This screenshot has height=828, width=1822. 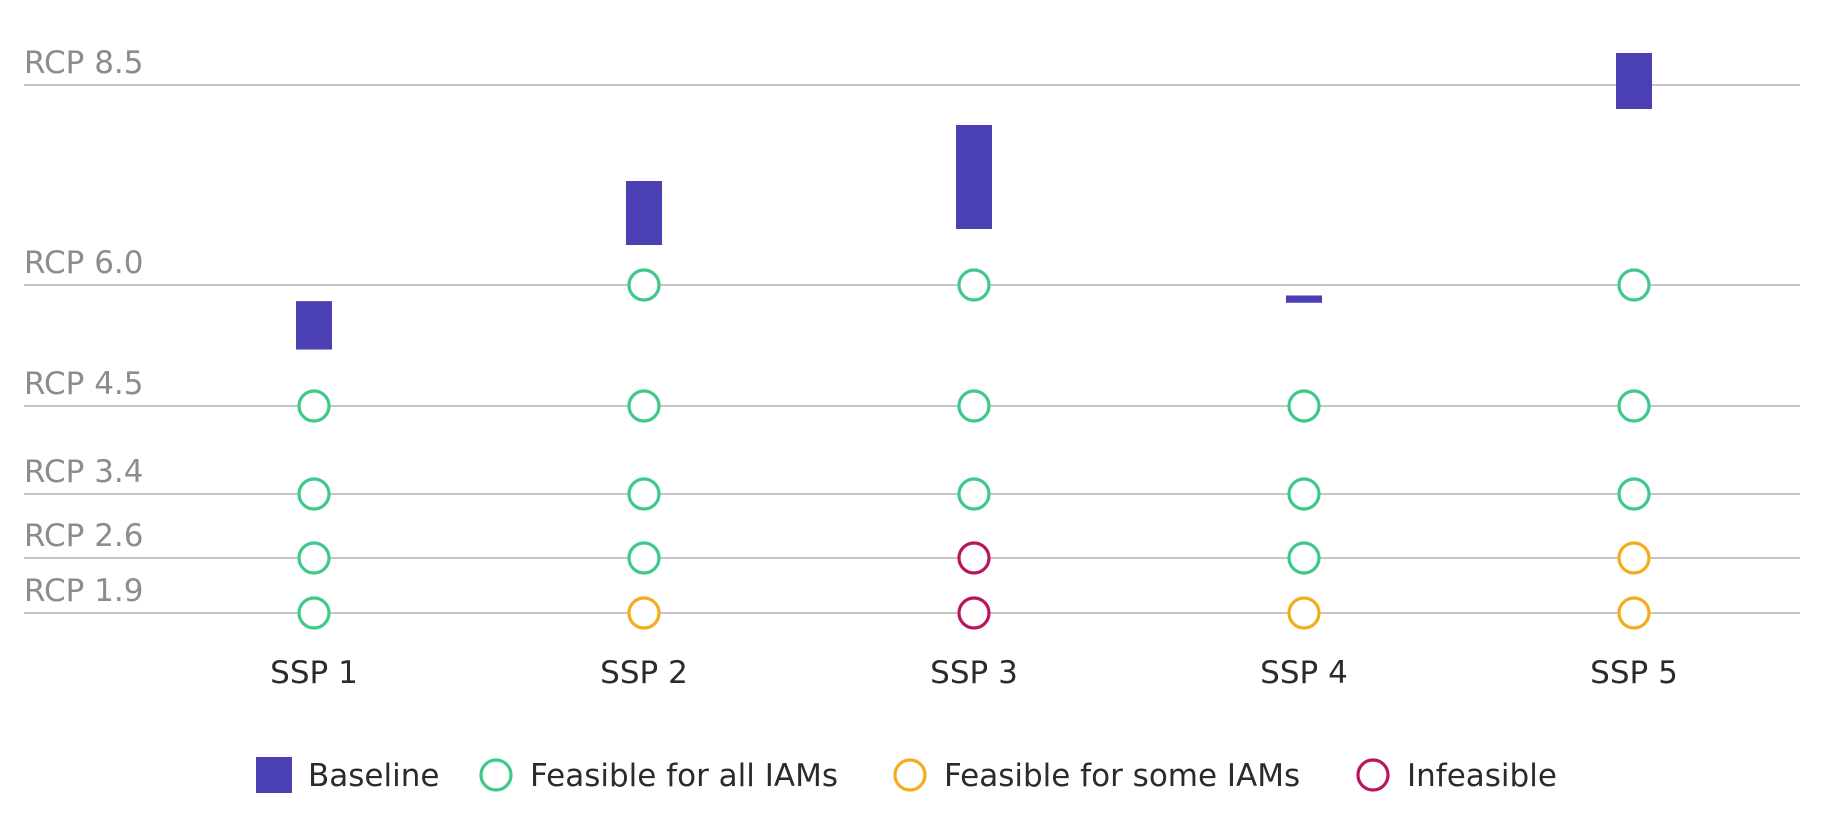 What do you see at coordinates (373, 776) in the screenshot?
I see `legend-label-baseline: Baseline` at bounding box center [373, 776].